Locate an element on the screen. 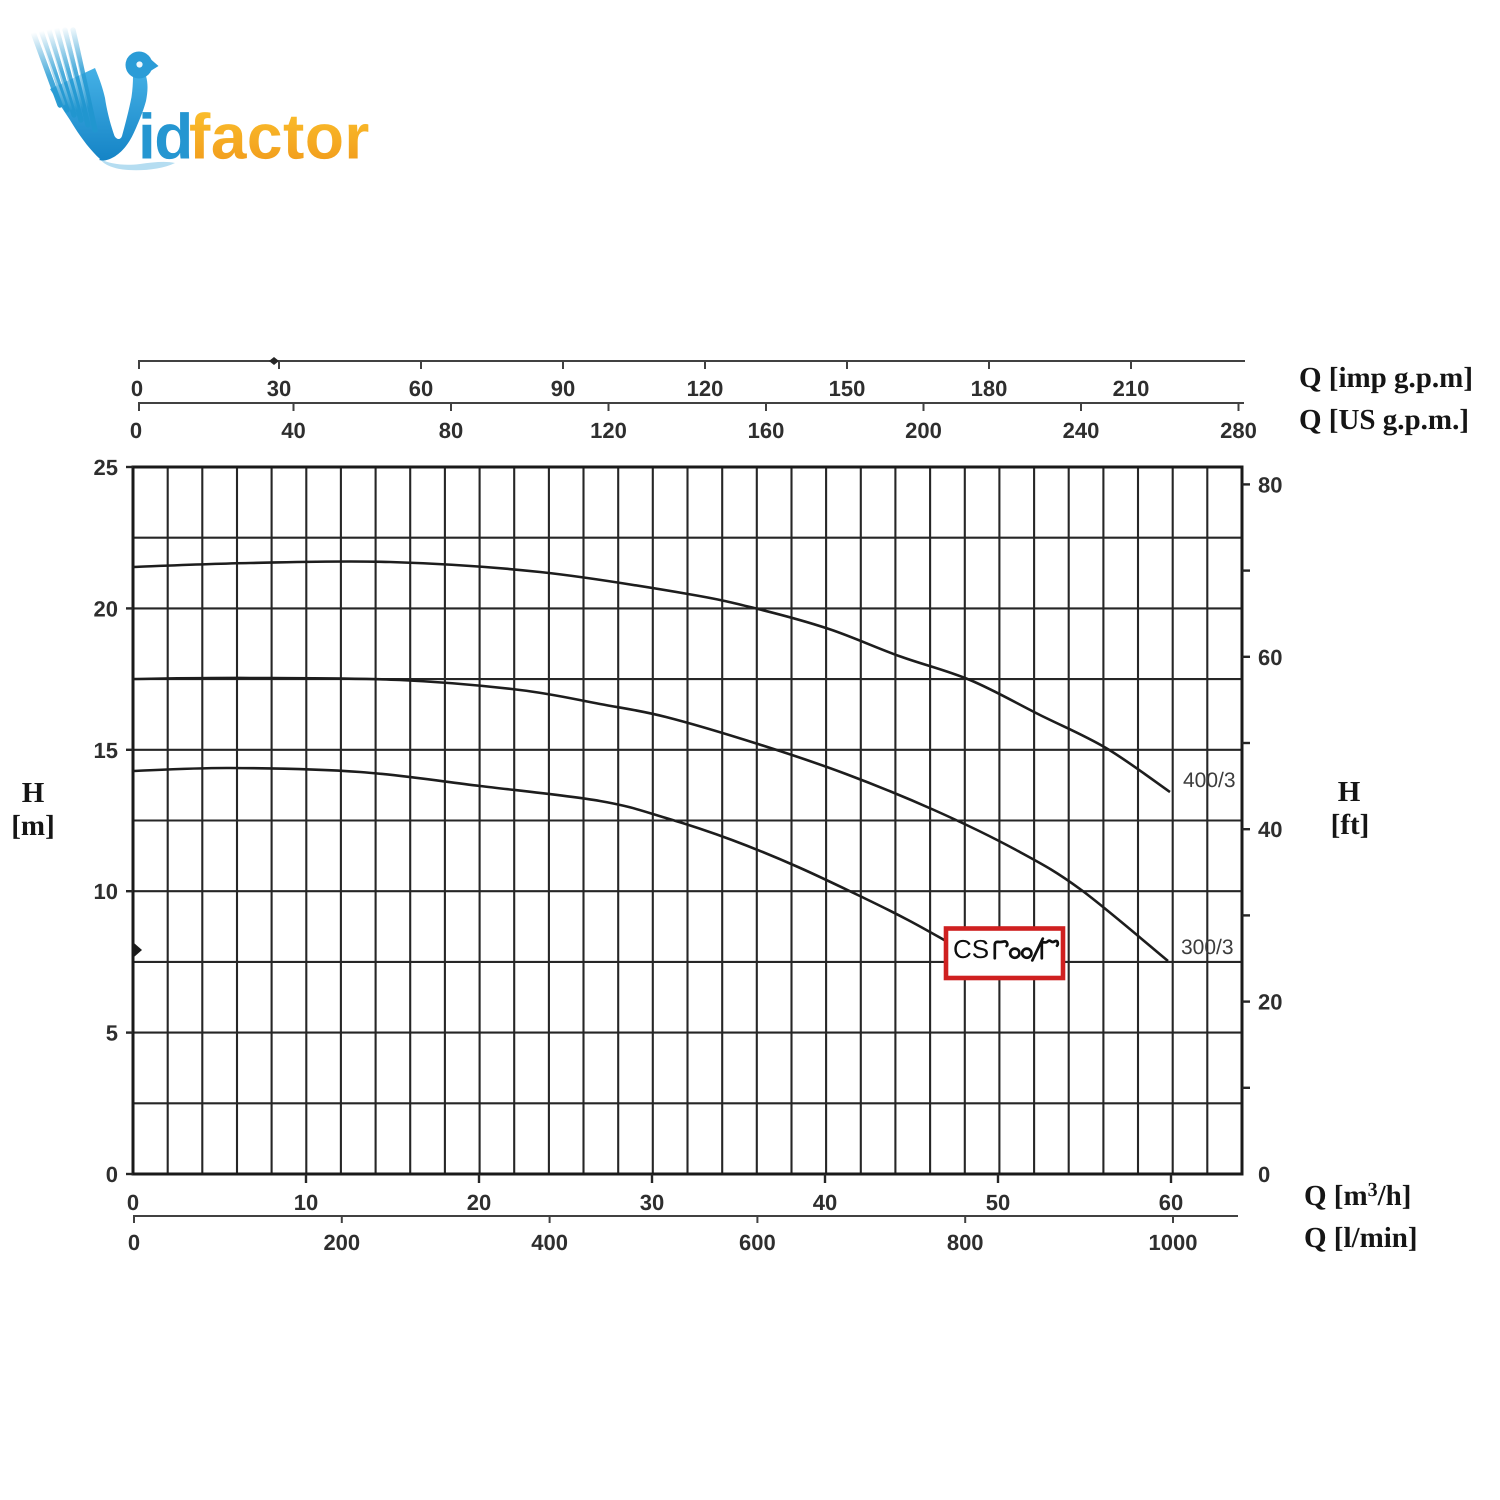 The image size is (1500, 1500). svg-text: factor is located at coordinates (279, 137).